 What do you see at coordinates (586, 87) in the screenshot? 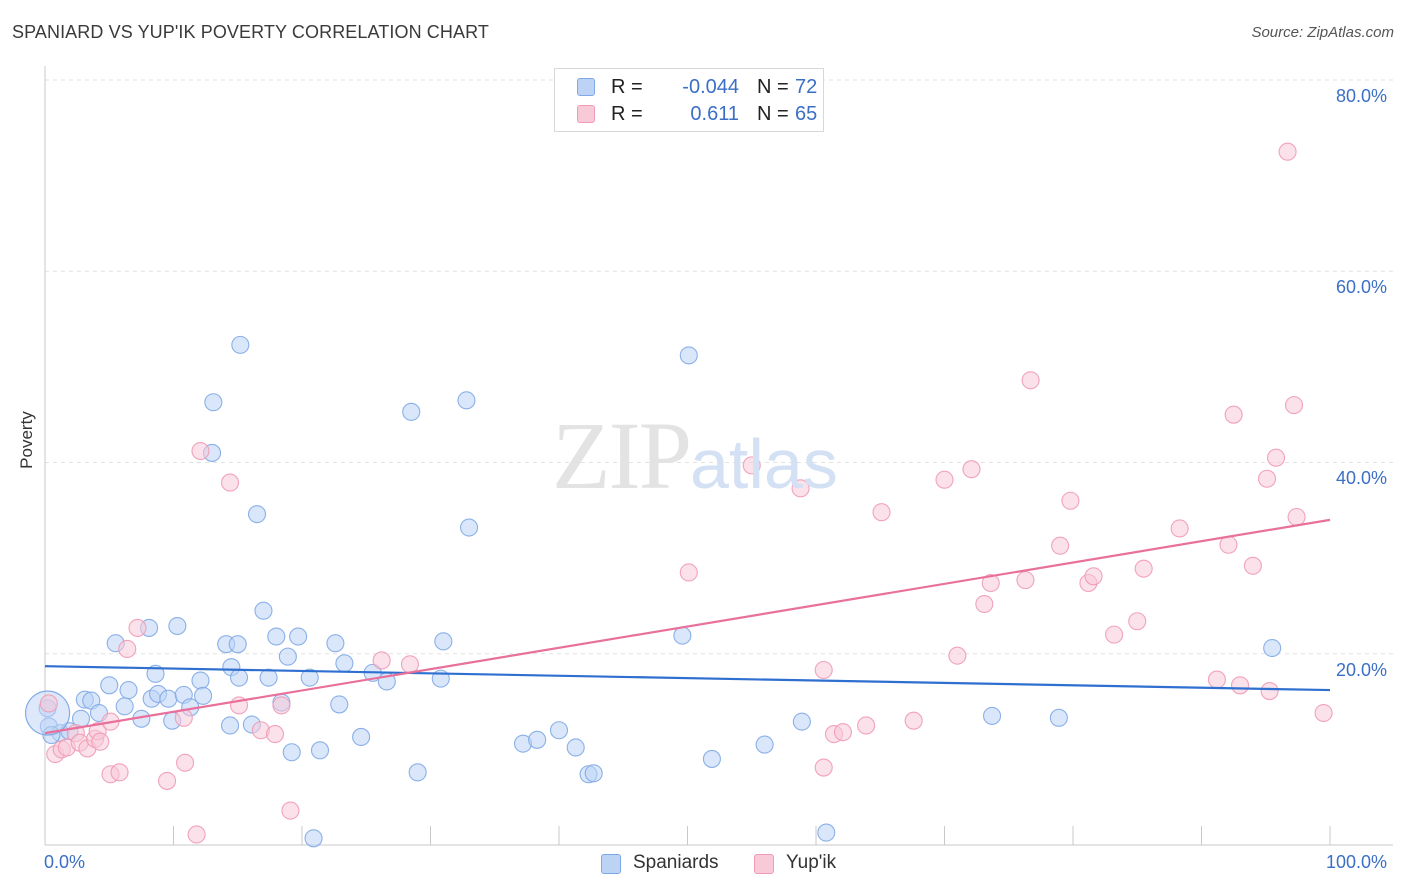
I see `spaniards-swatch` at bounding box center [586, 87].